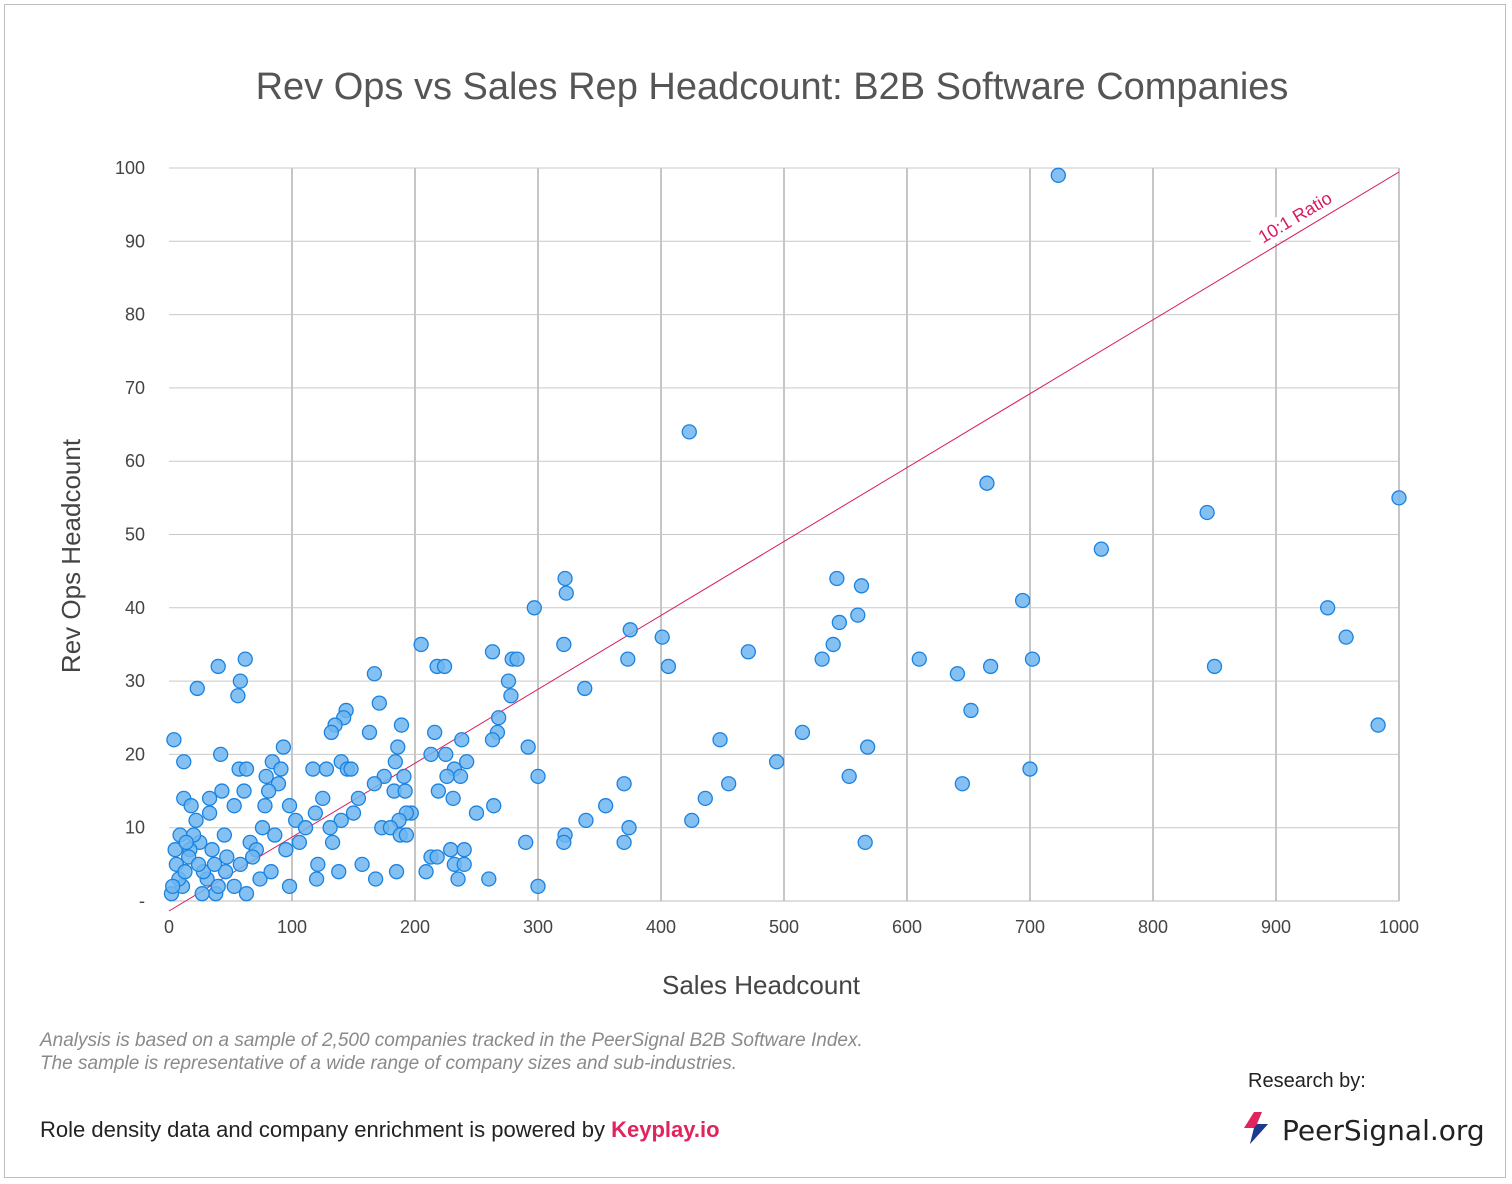 The width and height of the screenshot is (1512, 1184). Describe the element at coordinates (538, 927) in the screenshot. I see `x-tick-label: 300` at that location.